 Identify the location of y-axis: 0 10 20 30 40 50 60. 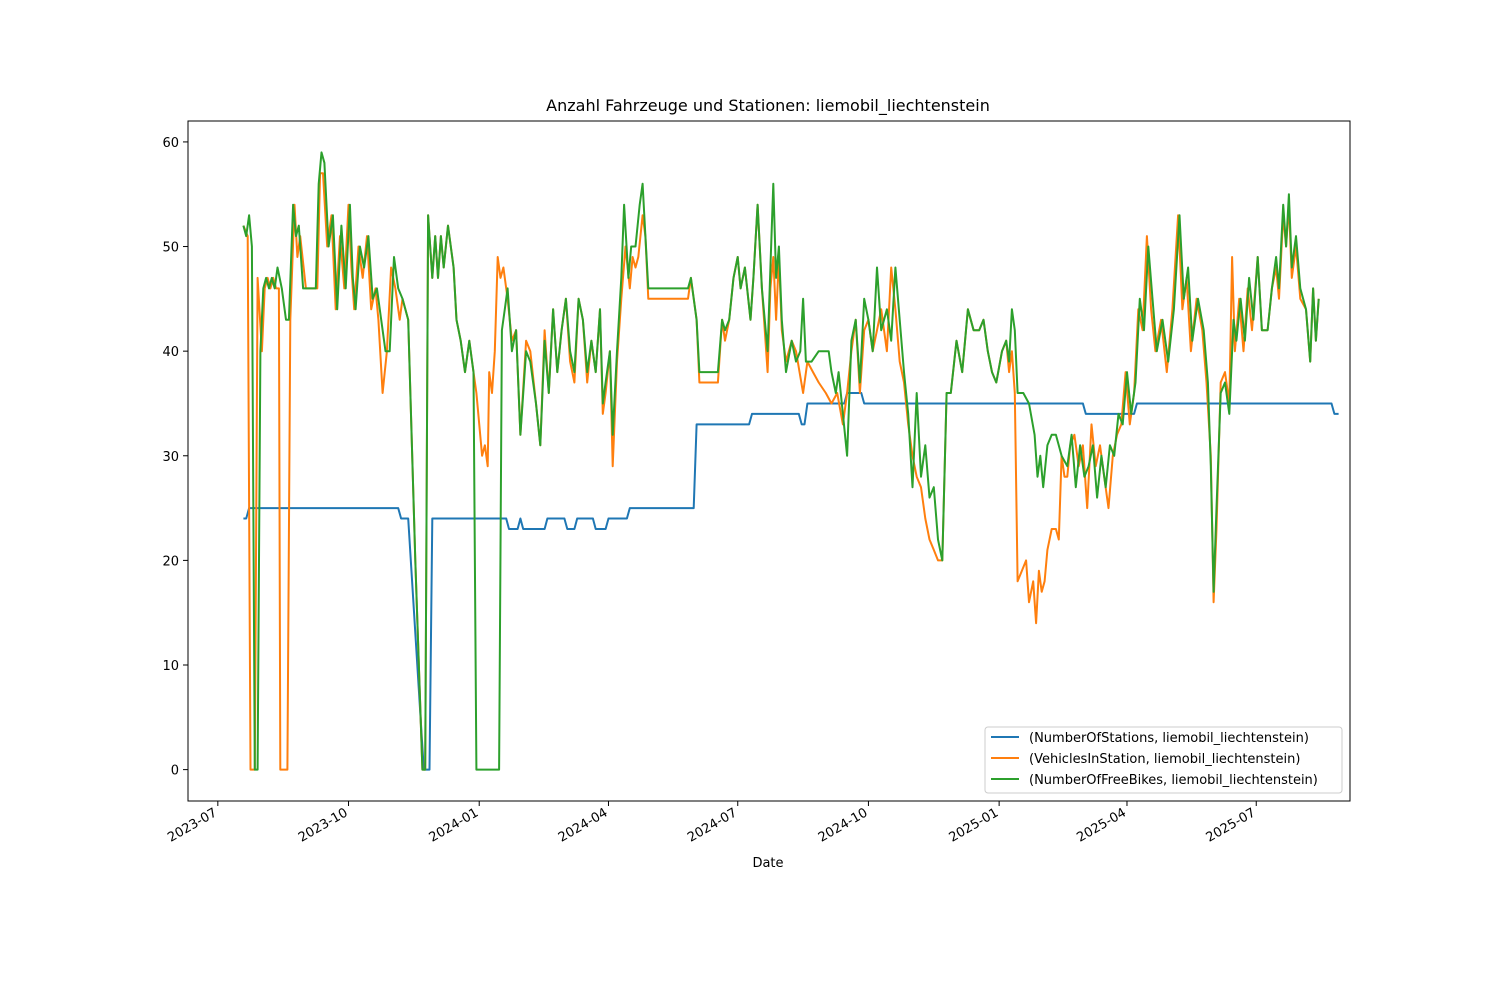
(175, 457).